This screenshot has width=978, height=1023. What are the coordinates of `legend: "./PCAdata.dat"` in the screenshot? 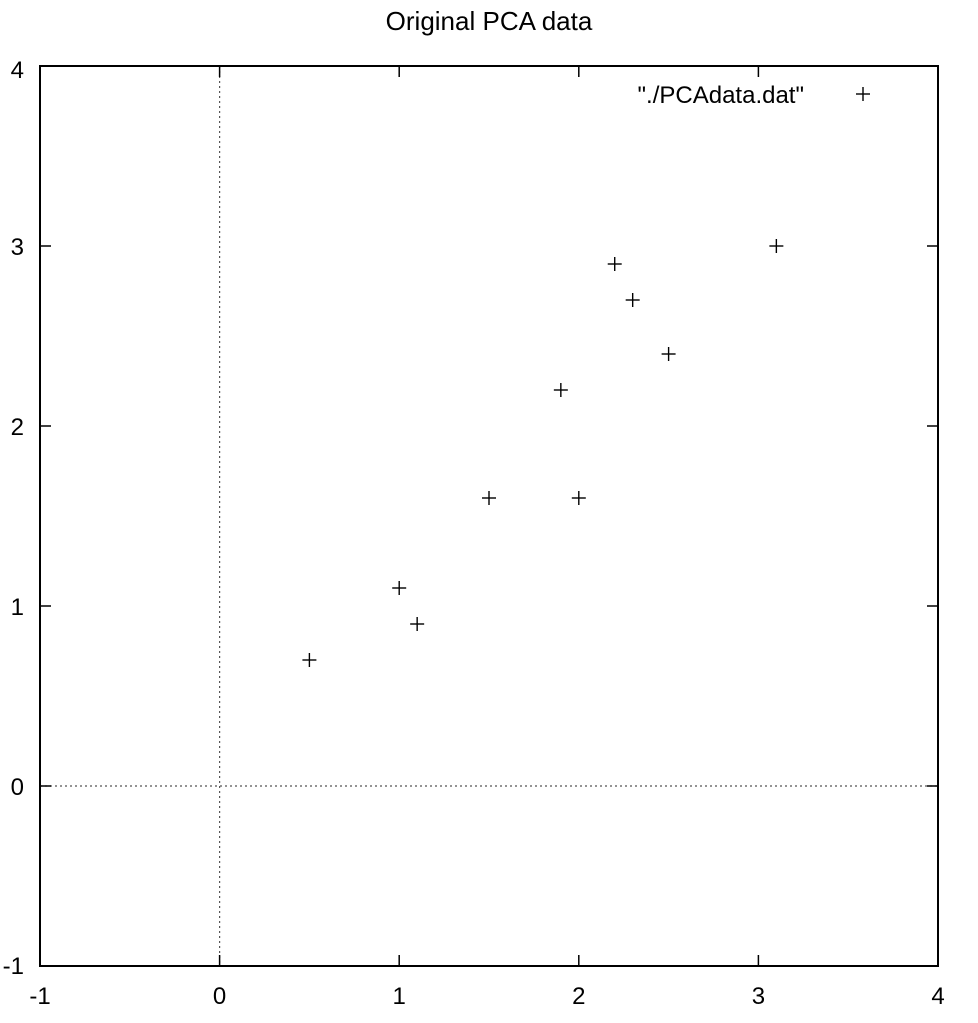 It's located at (754, 95).